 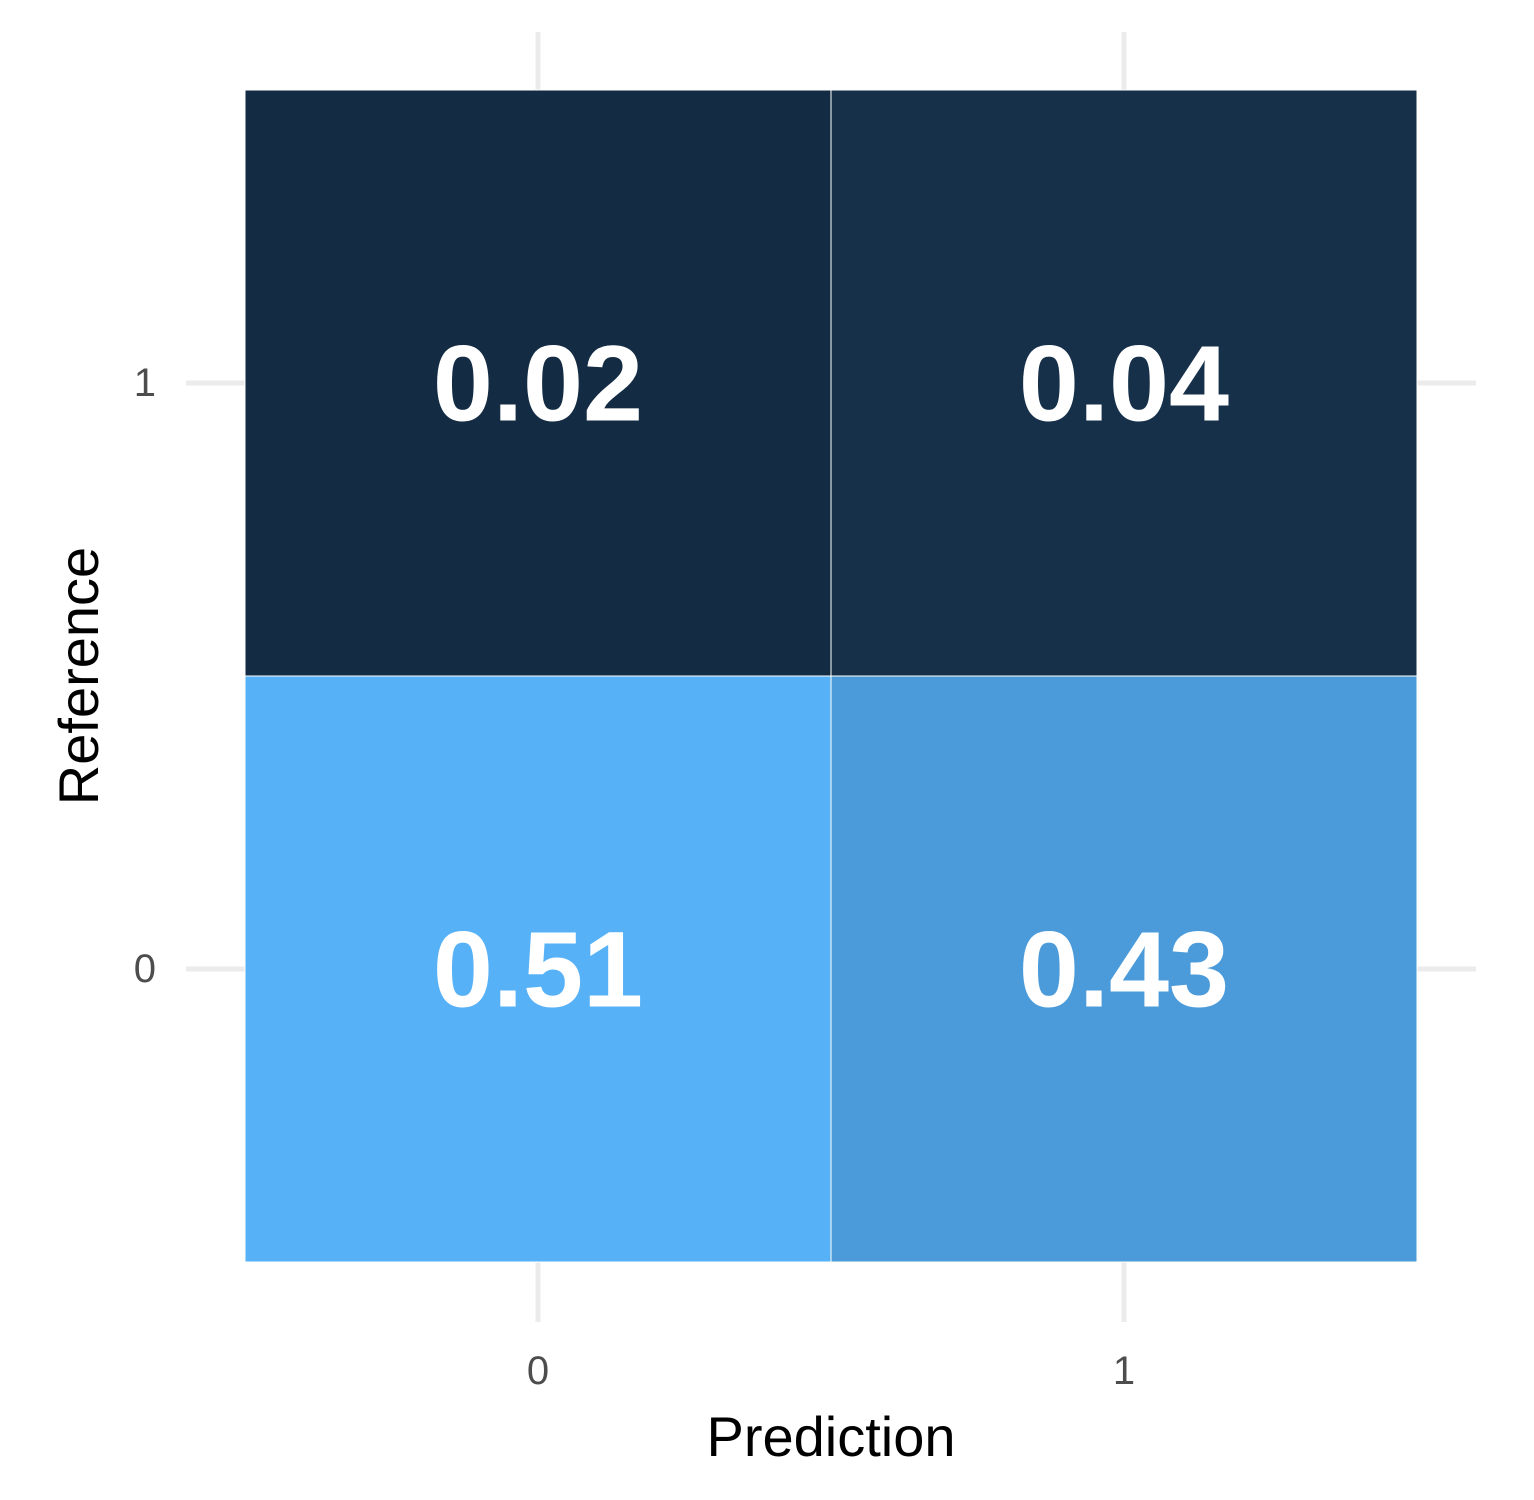 What do you see at coordinates (1124, 1371) in the screenshot?
I see `x-tick-label-1: 1` at bounding box center [1124, 1371].